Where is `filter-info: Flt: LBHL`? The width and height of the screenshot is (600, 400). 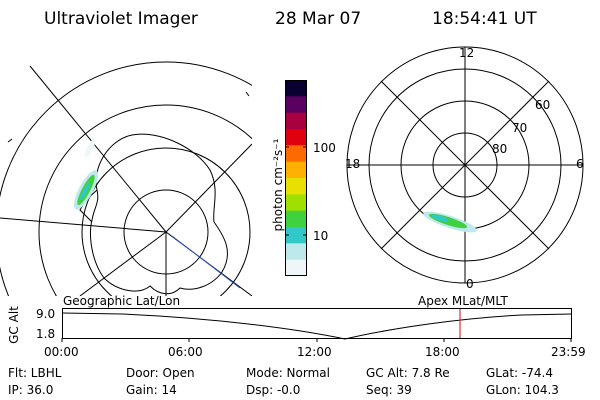 filter-info: Flt: LBHL is located at coordinates (35, 373).